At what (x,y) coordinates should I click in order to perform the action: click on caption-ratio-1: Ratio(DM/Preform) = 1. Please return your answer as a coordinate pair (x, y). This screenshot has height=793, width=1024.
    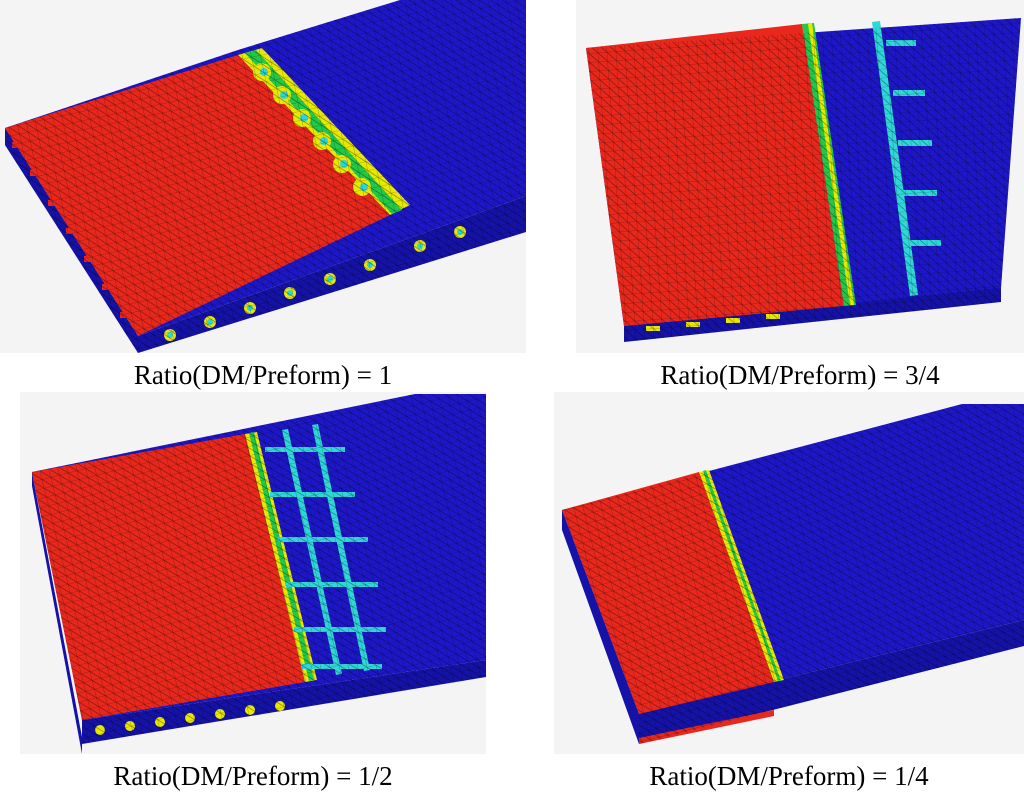
    Looking at the image, I should click on (263, 375).